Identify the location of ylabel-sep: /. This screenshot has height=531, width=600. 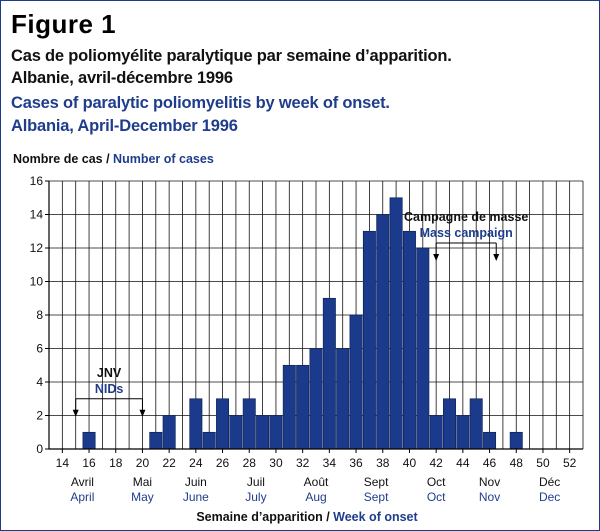
(108, 159).